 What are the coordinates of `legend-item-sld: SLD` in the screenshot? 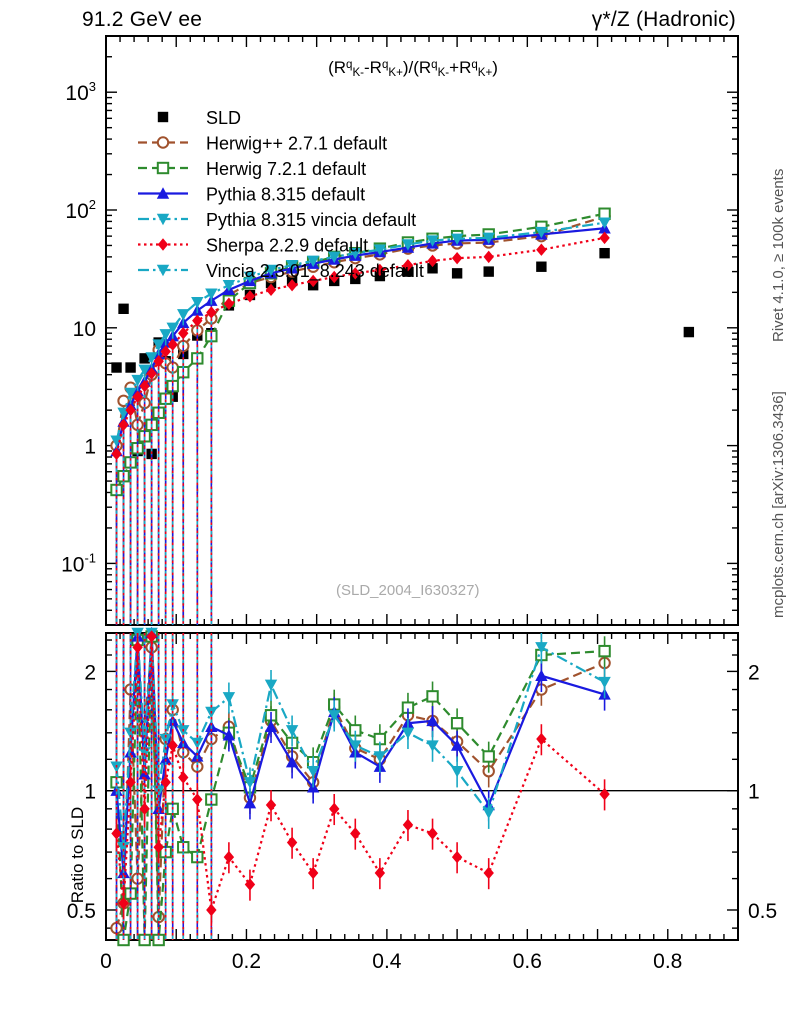 It's located at (199, 118).